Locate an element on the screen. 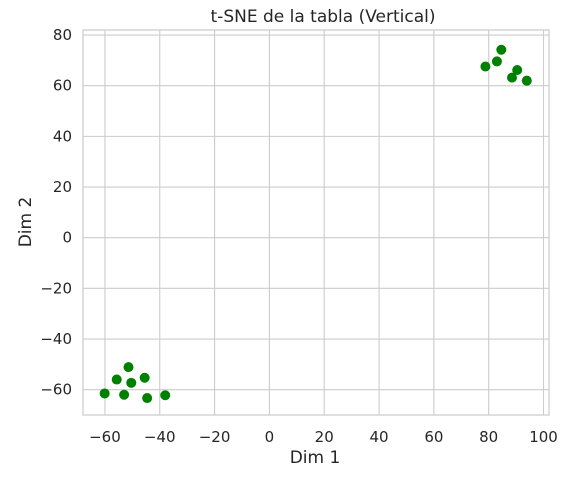  chart-title: t-SNE de la tabla (Vertical) is located at coordinates (323, 17).